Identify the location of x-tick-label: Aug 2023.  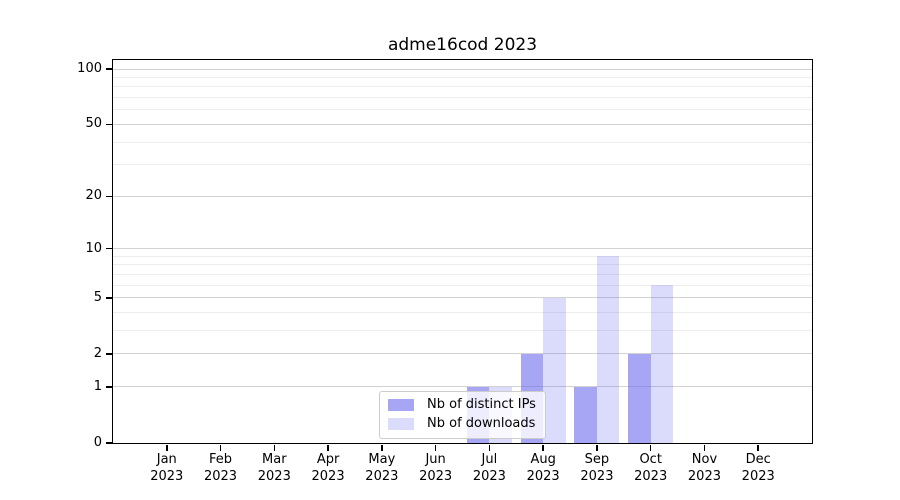
(543, 468).